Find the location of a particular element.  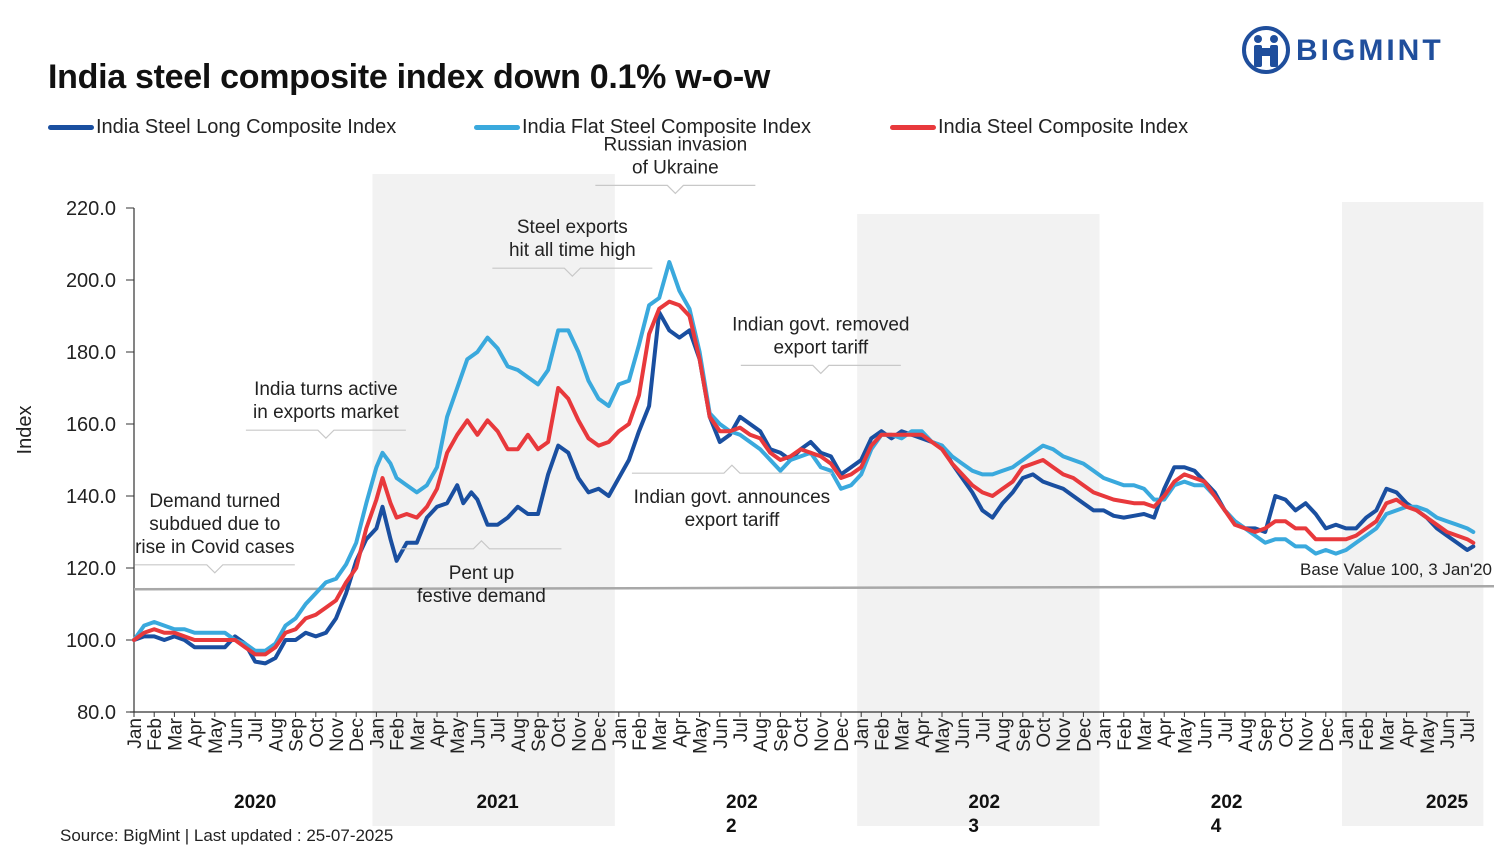

y-tick-label: 160.0 is located at coordinates (91, 425).